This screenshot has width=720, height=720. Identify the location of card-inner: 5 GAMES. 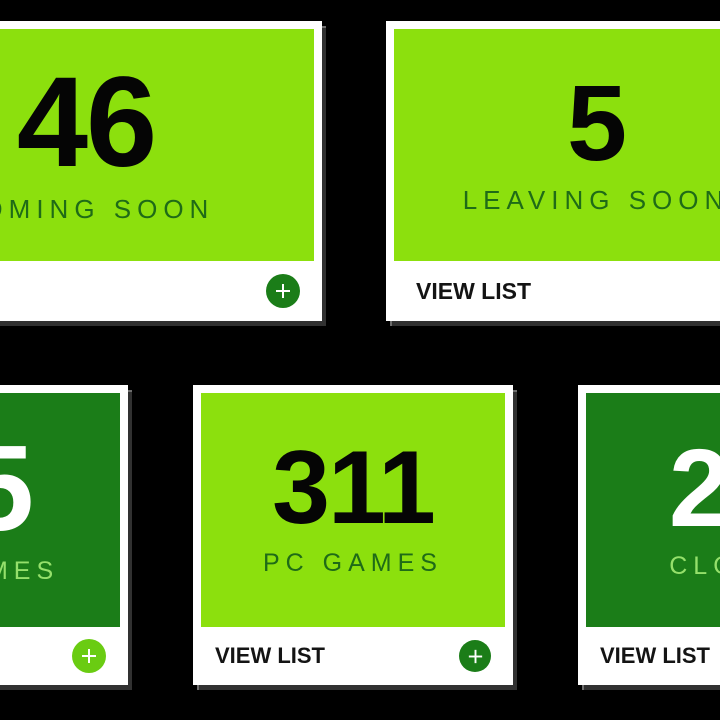
(60, 539).